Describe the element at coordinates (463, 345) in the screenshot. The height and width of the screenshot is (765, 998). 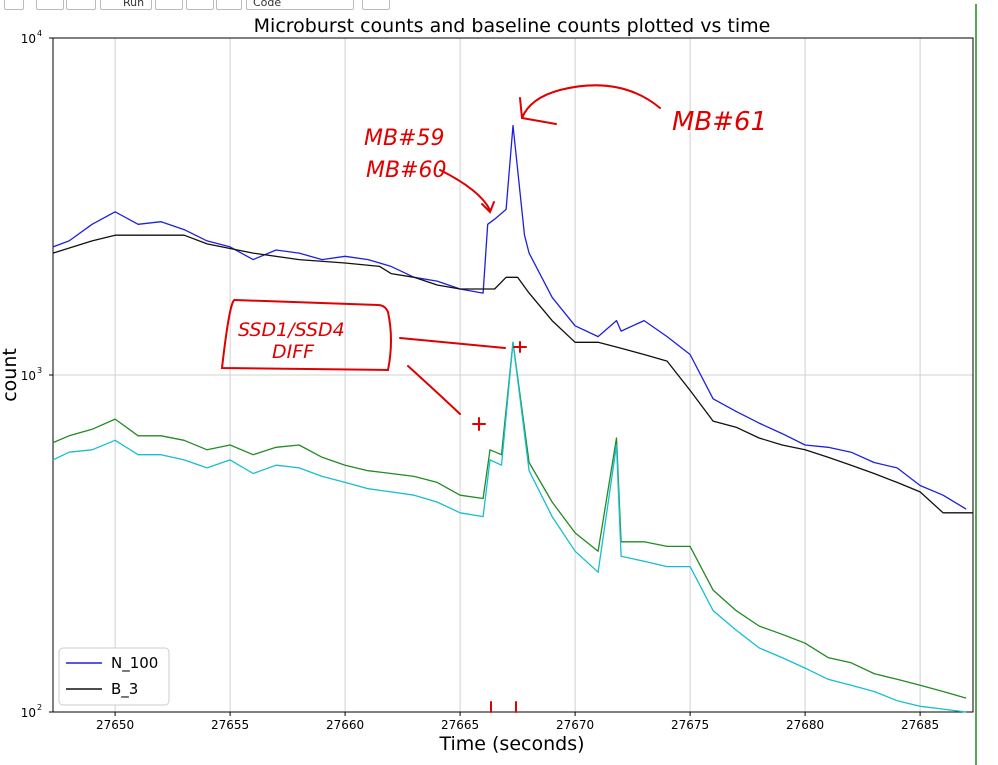
I see `annotation-line-to-peak` at that location.